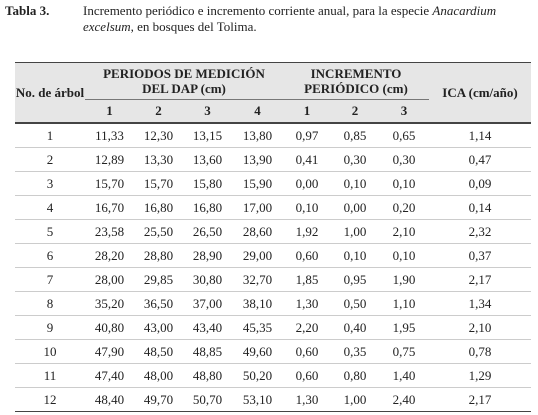 This screenshot has width=538, height=415. What do you see at coordinates (257, 327) in the screenshot?
I see `table-cell: 45,35` at bounding box center [257, 327].